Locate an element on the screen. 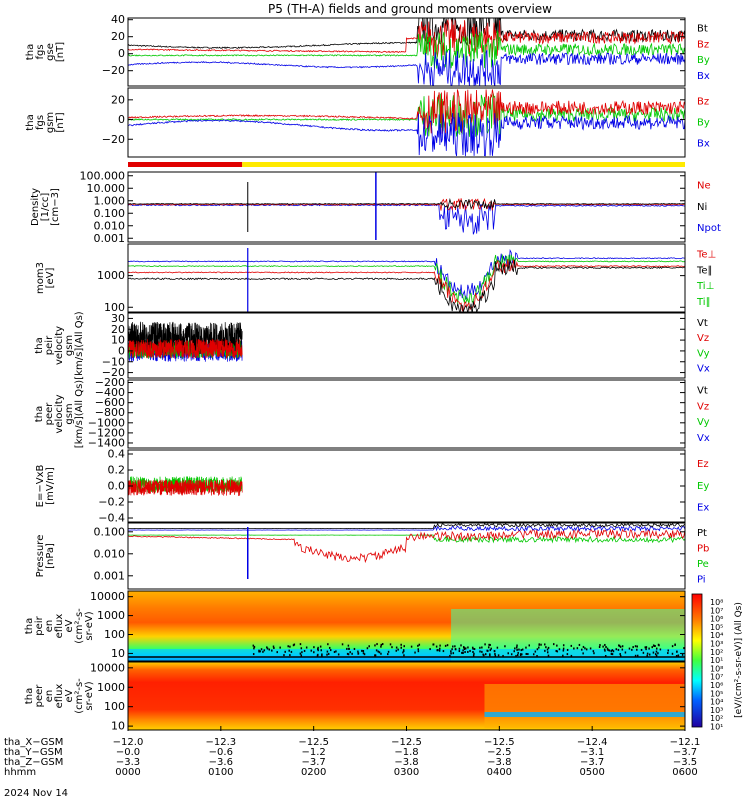 This screenshot has width=750, height=800. ylabel-line: [mV/m] is located at coordinates (50, 486).